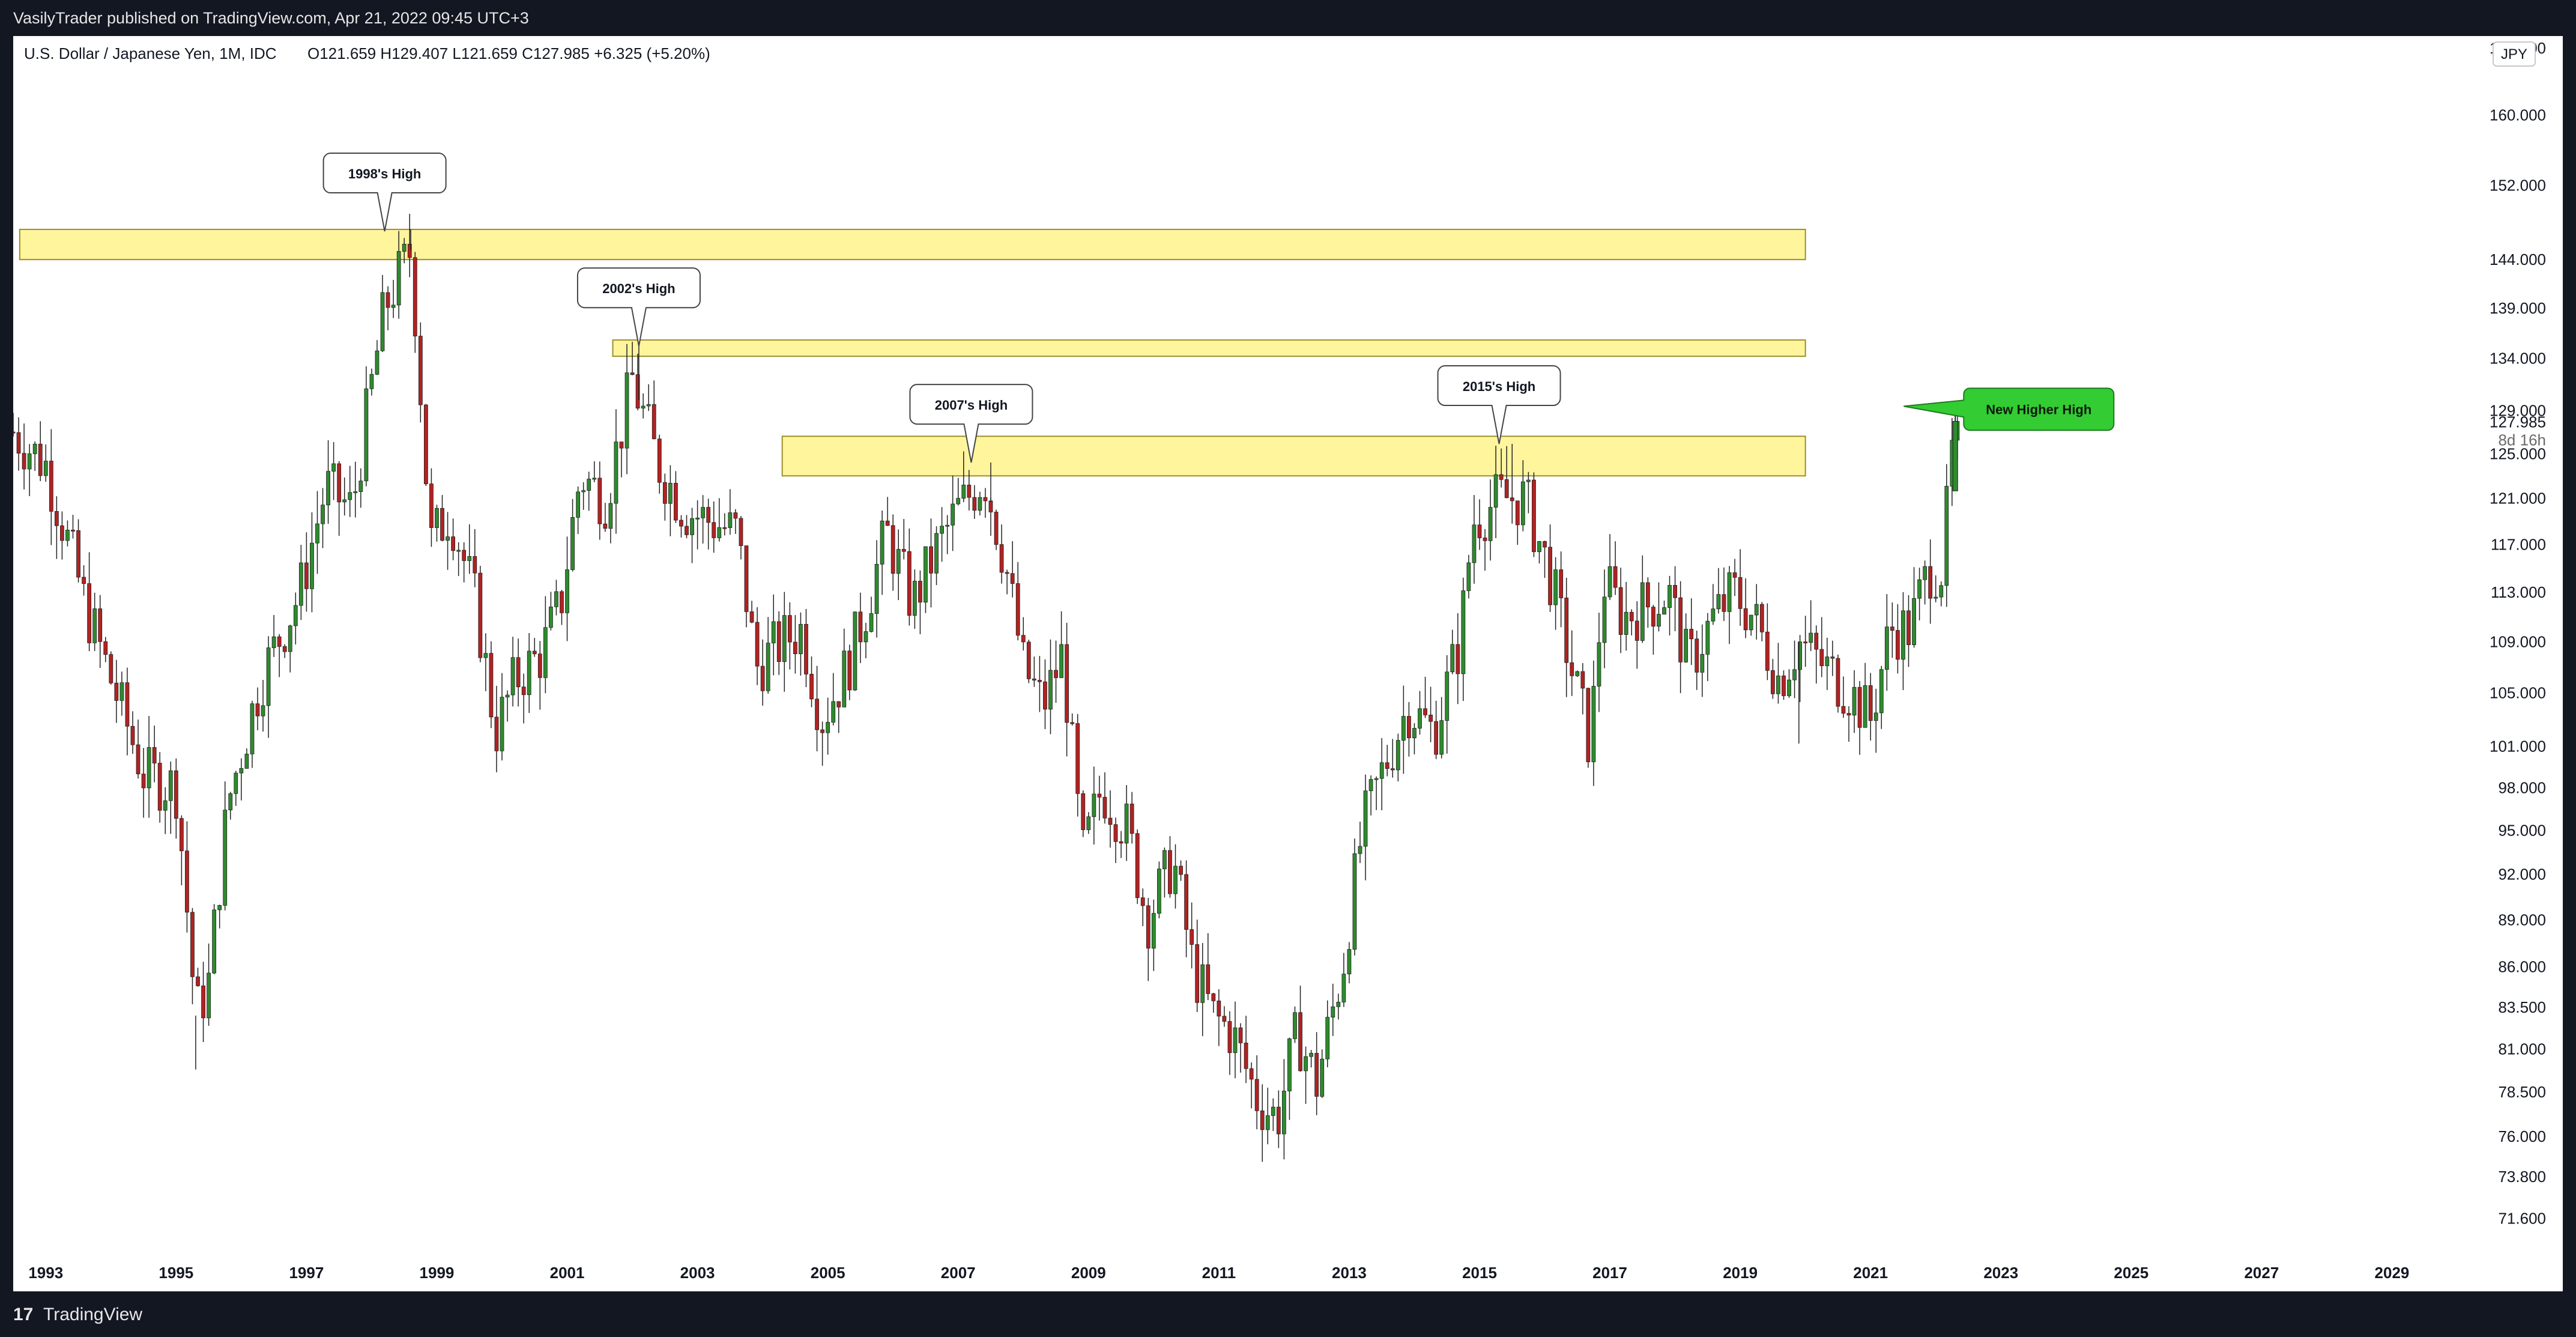 This screenshot has width=2576, height=1337. What do you see at coordinates (2518, 545) in the screenshot?
I see `price-tick-label: 117.000` at bounding box center [2518, 545].